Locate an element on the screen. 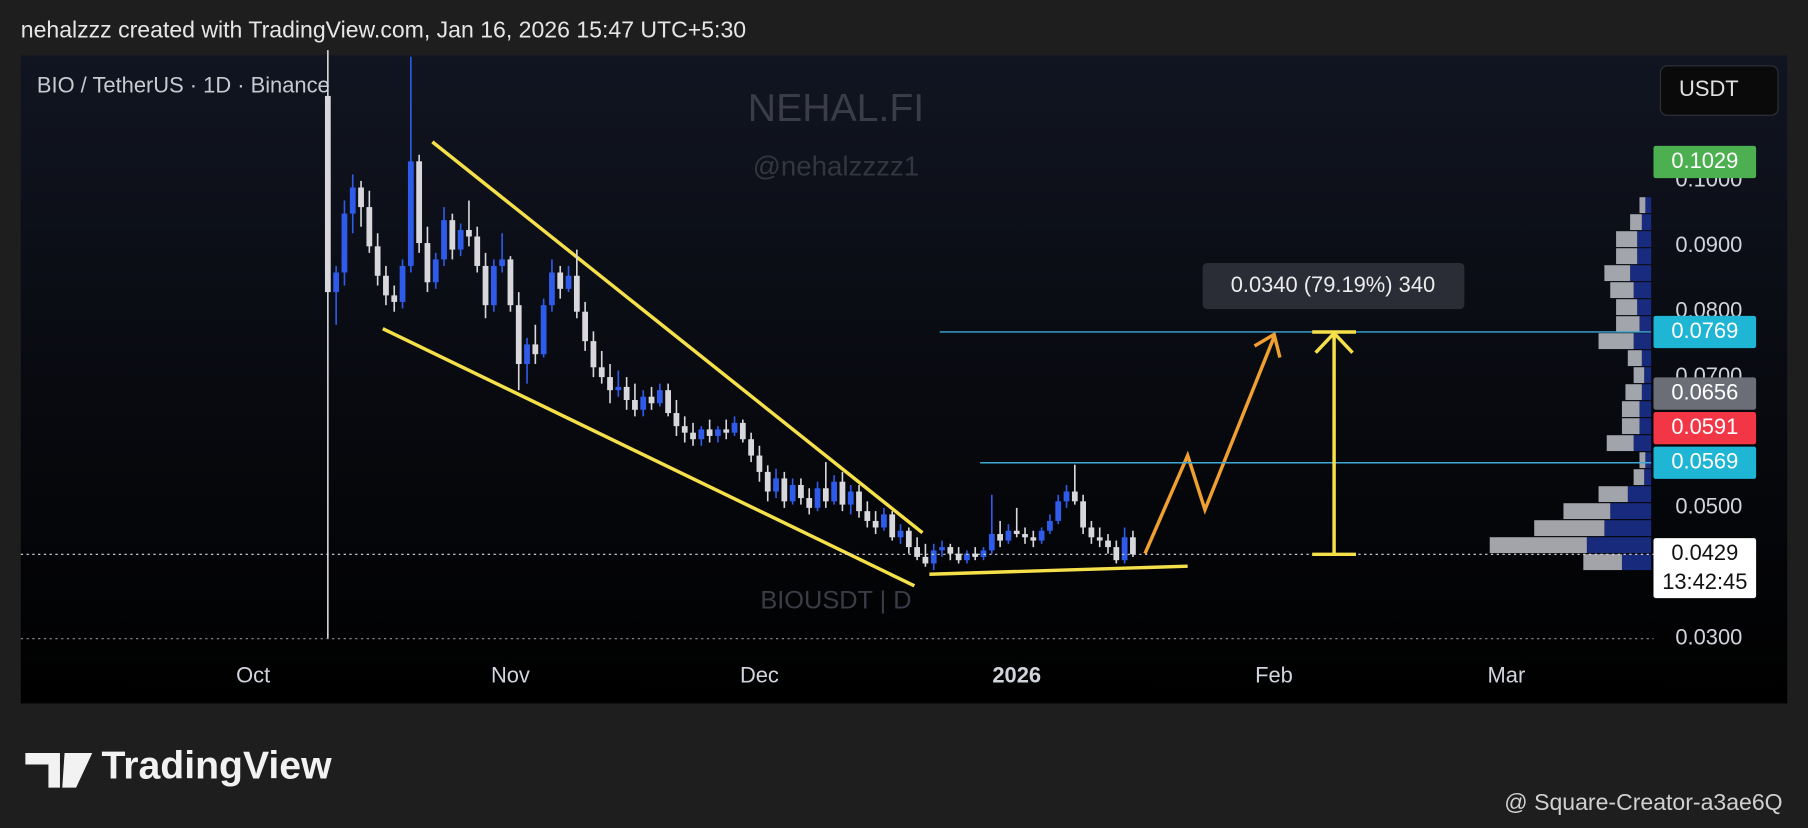 Image resolution: width=1808 pixels, height=828 pixels. credit: @ Square-Creator-a3ae6Q is located at coordinates (1643, 802).